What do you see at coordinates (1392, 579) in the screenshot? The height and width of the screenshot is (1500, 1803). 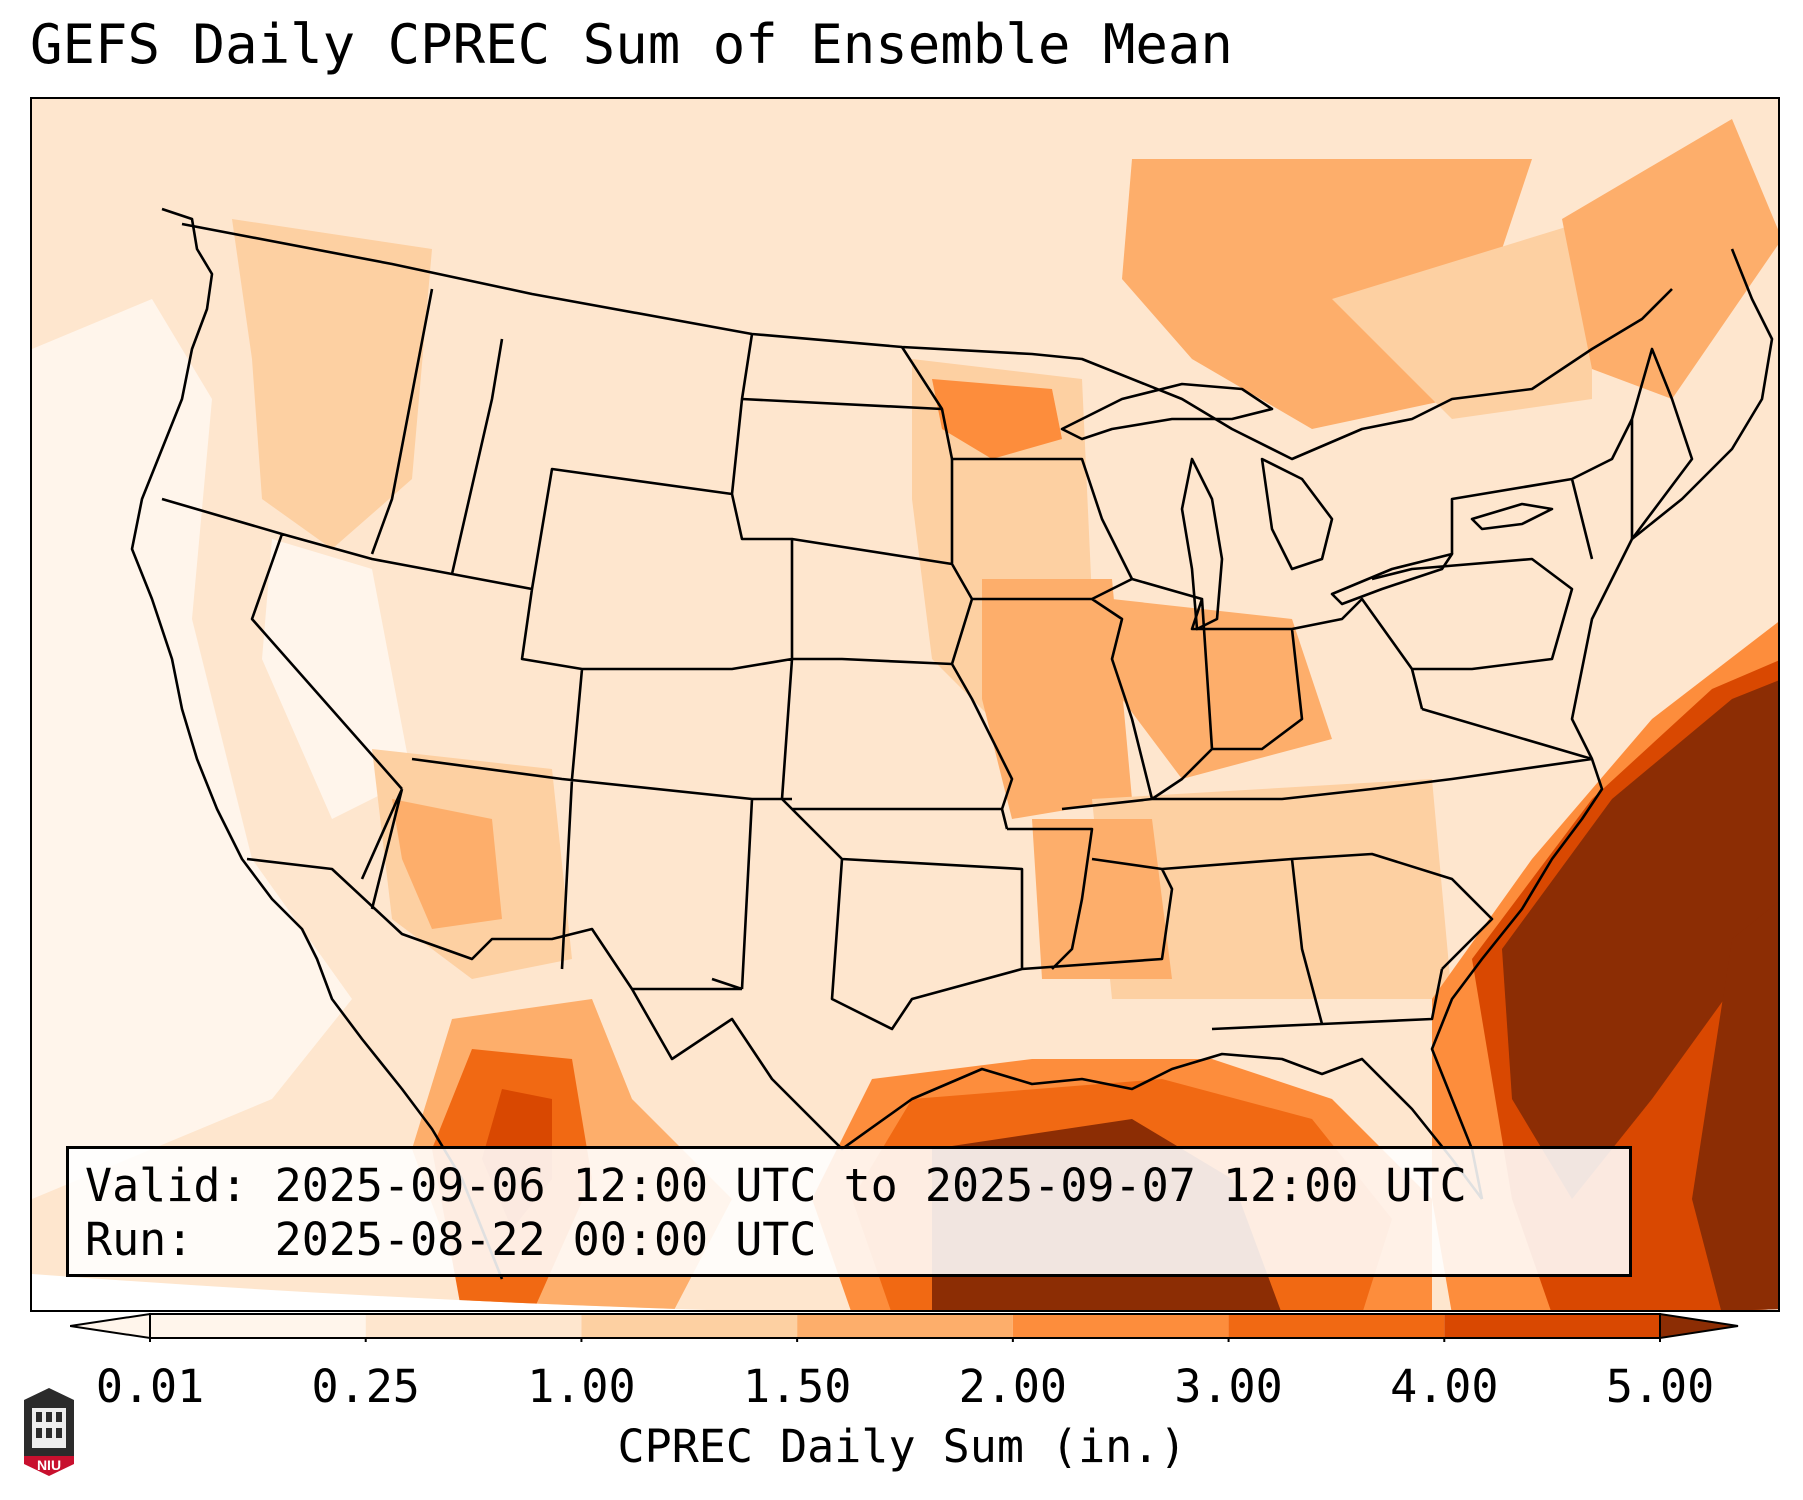 I see `lake-erie` at bounding box center [1392, 579].